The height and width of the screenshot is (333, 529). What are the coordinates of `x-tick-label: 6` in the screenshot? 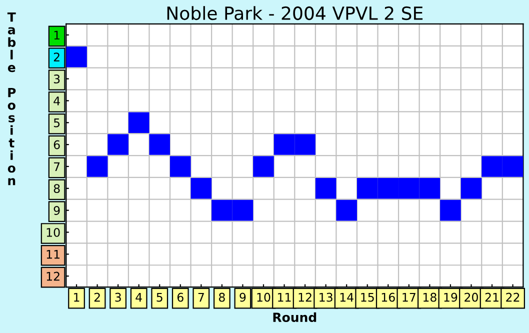 It's located at (180, 297).